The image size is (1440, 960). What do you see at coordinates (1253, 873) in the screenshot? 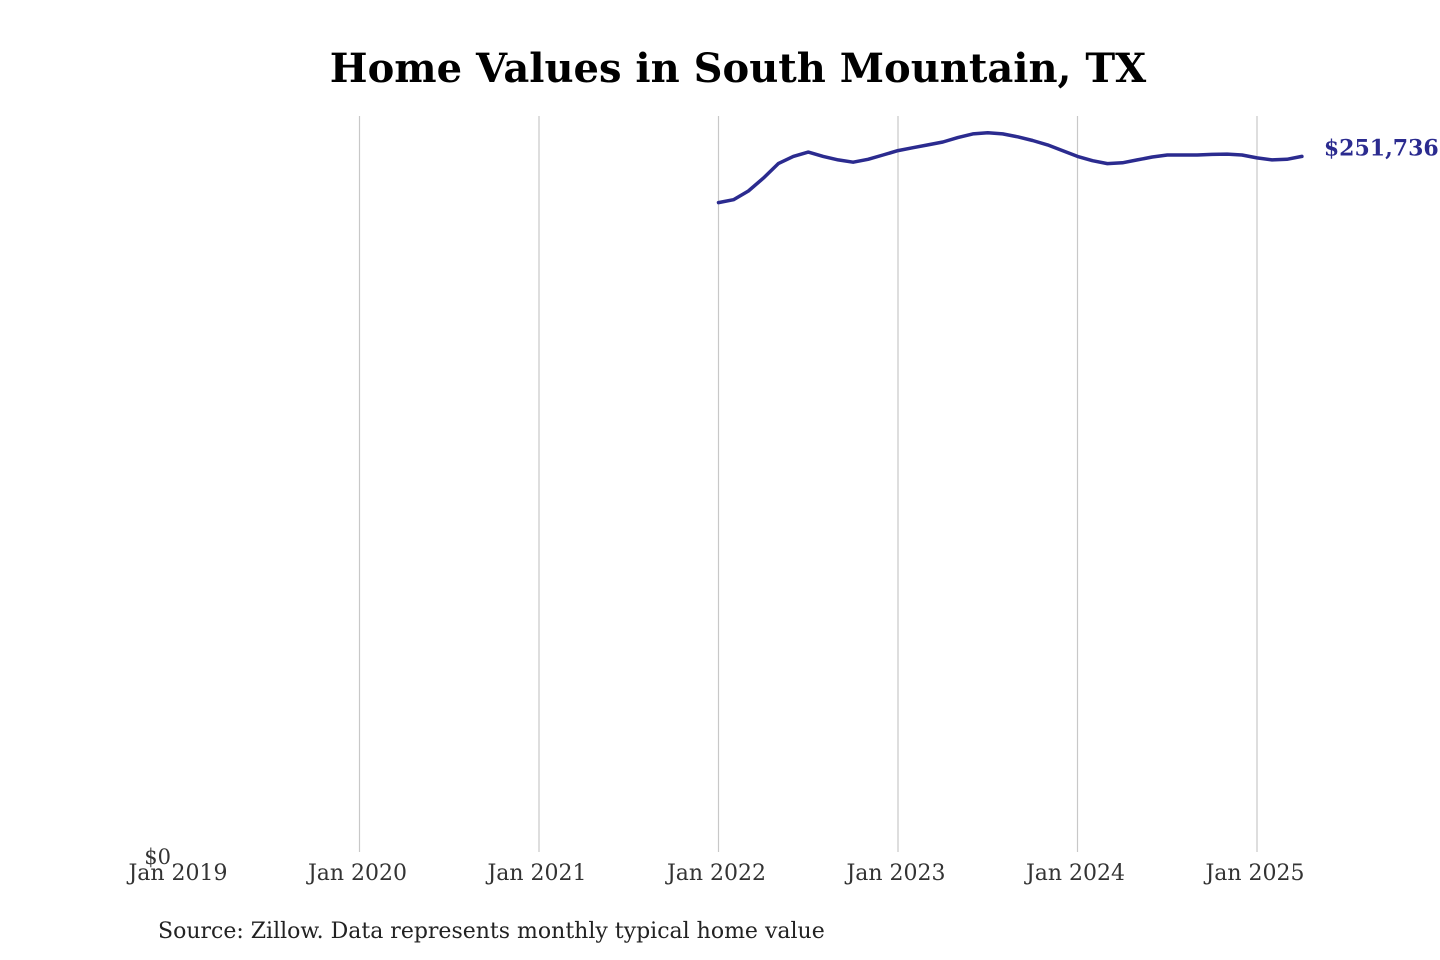
I see `x-tick-label: Jan 2025` at bounding box center [1253, 873].